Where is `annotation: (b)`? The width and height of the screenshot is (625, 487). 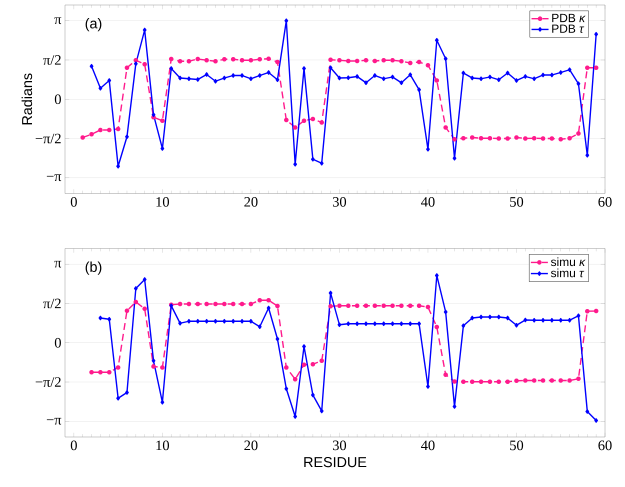 annotation: (b) is located at coordinates (94, 268).